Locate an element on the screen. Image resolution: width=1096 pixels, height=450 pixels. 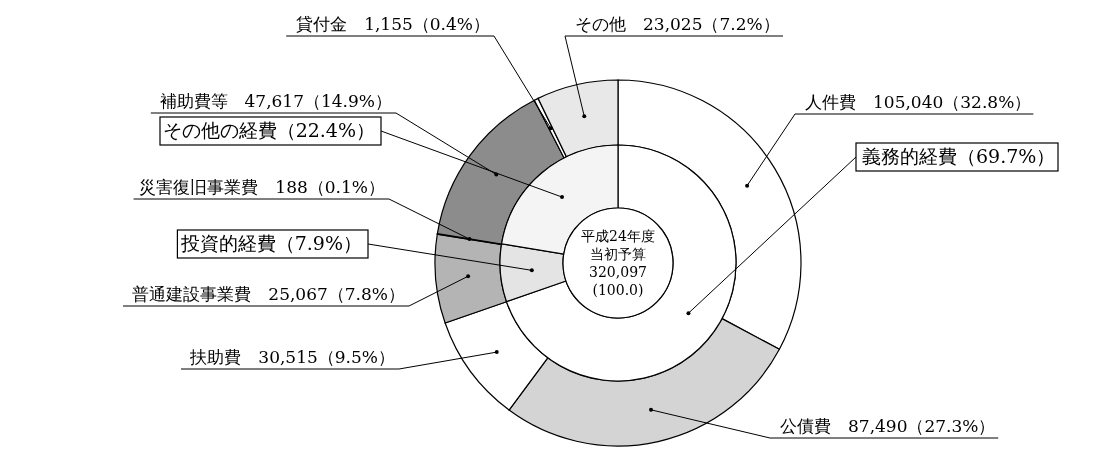
text: 平成24年度 is located at coordinates (618, 236).